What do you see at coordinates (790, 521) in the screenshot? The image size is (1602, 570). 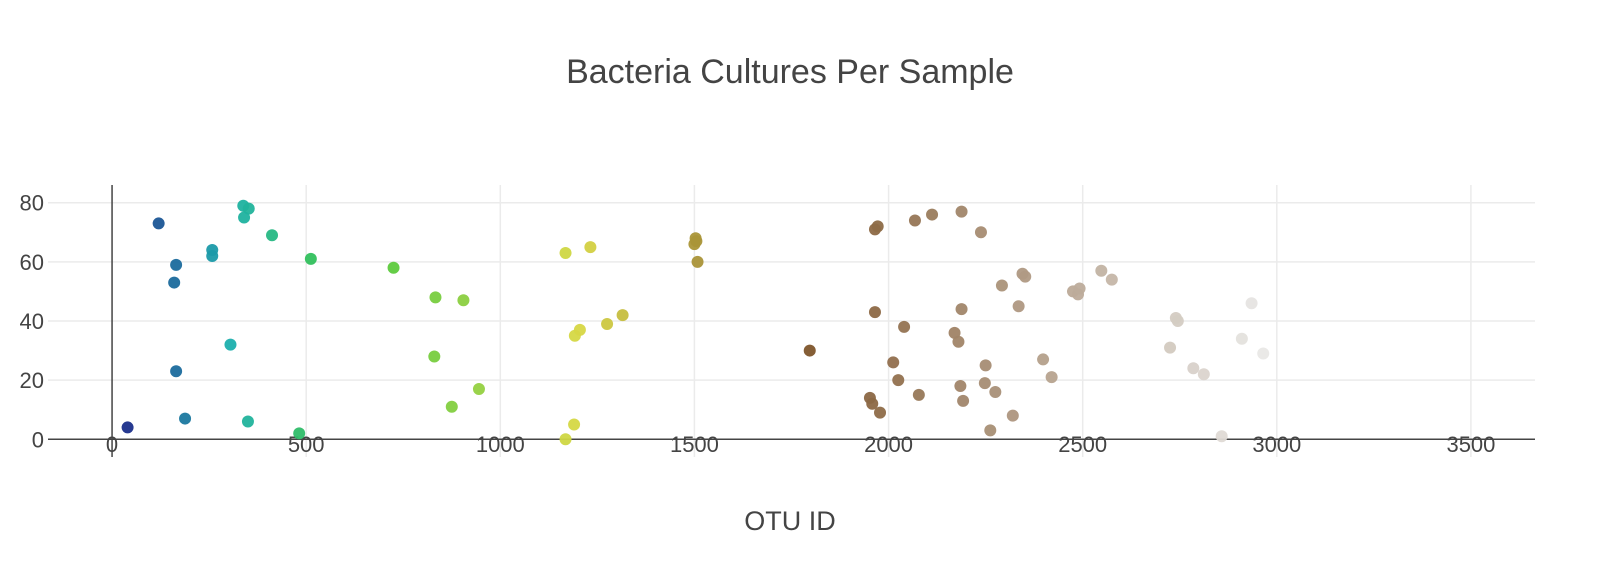 I see `x-axis-title: OTU ID` at bounding box center [790, 521].